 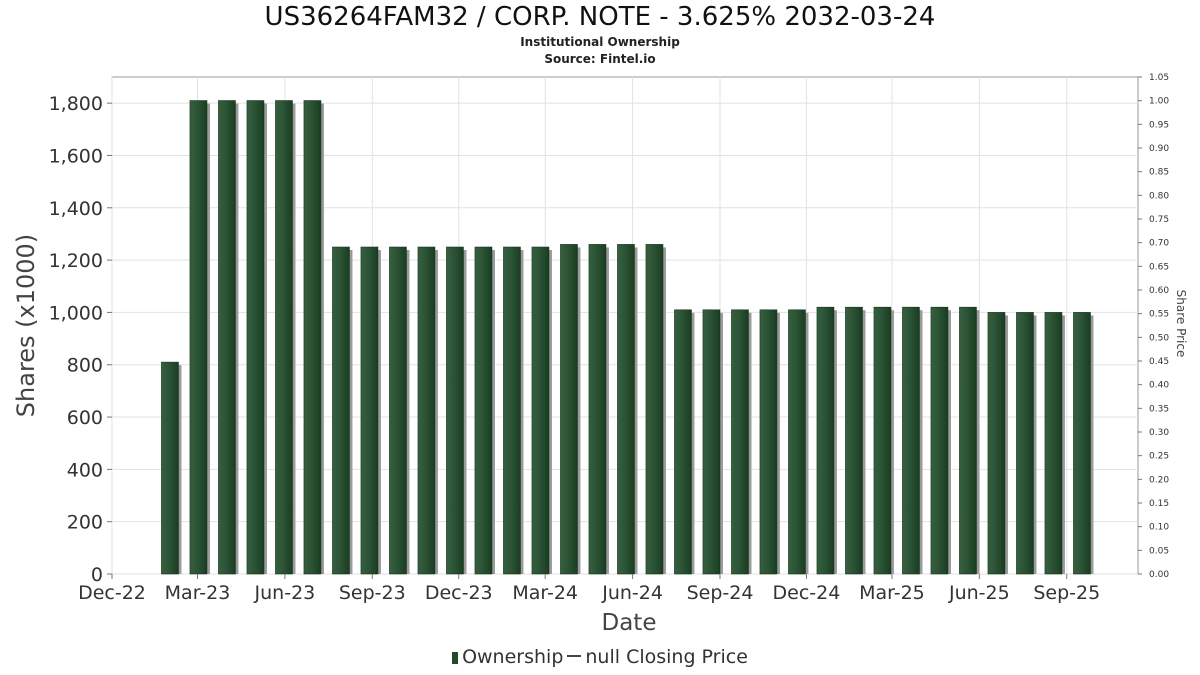 What do you see at coordinates (574, 656) in the screenshot?
I see `legend-price-line` at bounding box center [574, 656].